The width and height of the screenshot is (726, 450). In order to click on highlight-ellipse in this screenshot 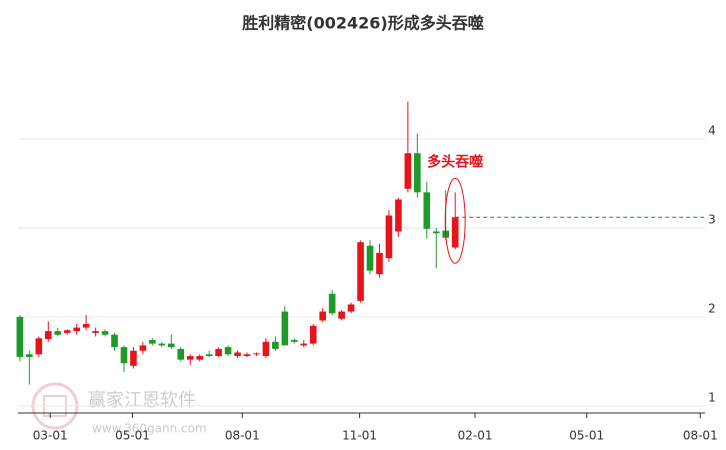, I will do `click(455, 220)`.